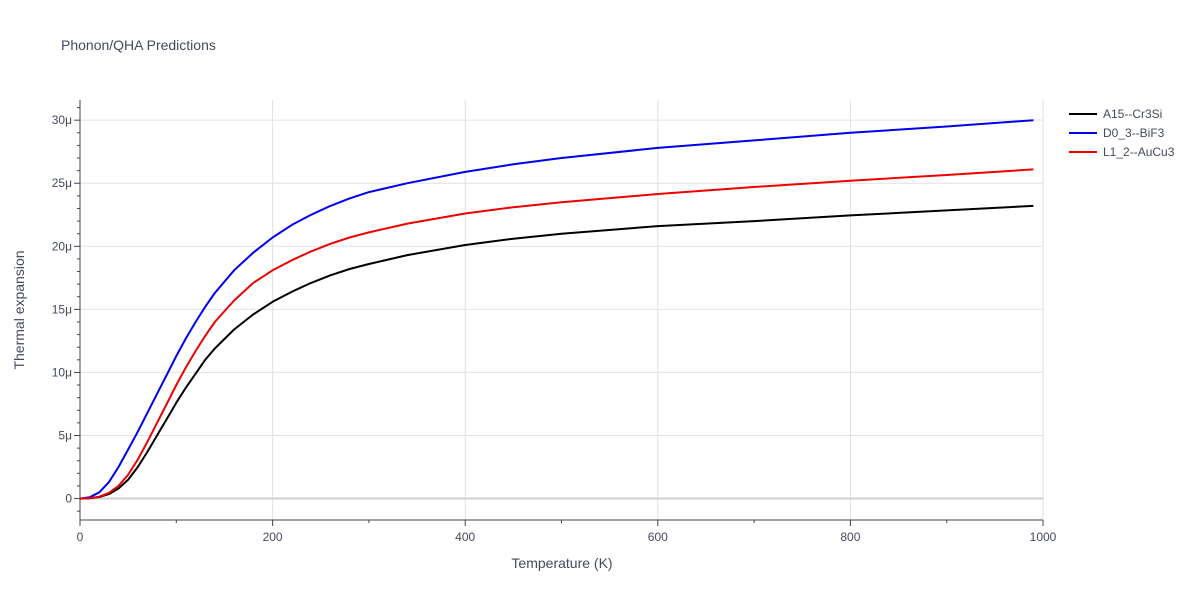 The width and height of the screenshot is (1200, 600). Describe the element at coordinates (561, 563) in the screenshot. I see `x-axis-title: Temperature (K)` at that location.